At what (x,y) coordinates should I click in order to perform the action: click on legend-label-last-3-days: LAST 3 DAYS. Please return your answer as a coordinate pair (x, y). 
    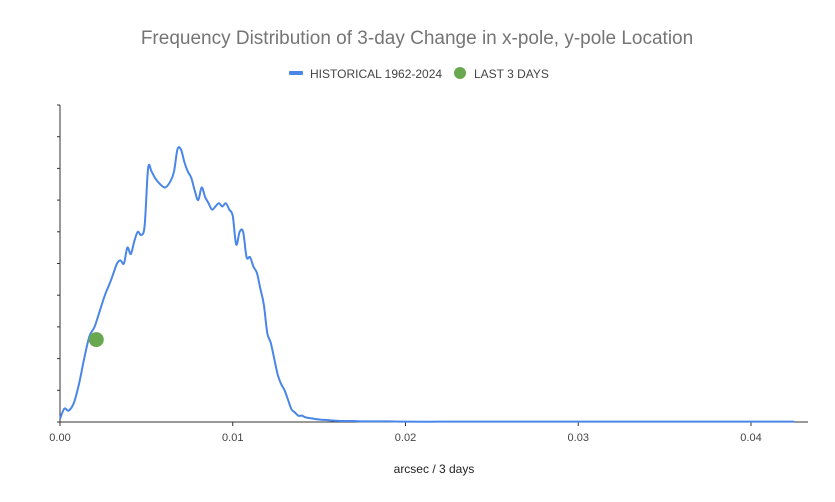
    Looking at the image, I should click on (511, 74).